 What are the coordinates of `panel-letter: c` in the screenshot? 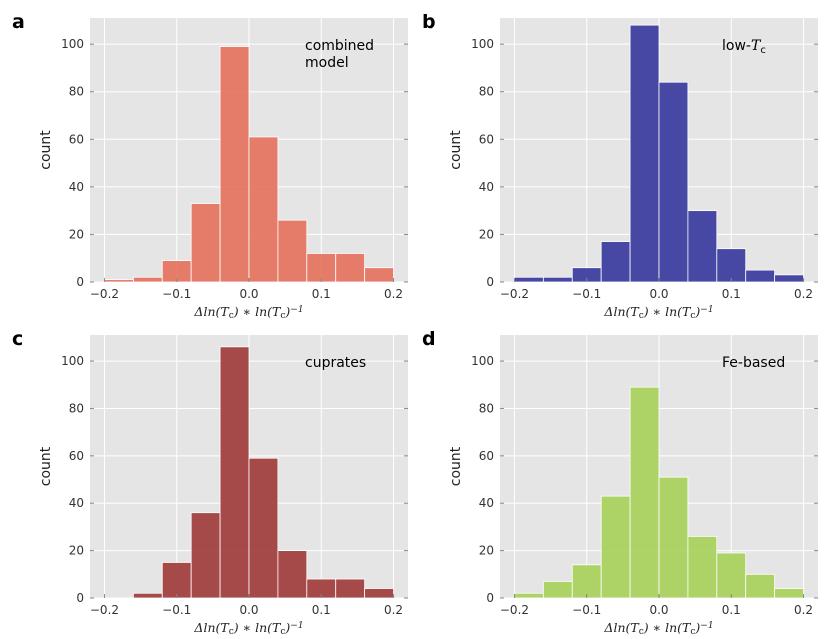 It's located at (17, 339).